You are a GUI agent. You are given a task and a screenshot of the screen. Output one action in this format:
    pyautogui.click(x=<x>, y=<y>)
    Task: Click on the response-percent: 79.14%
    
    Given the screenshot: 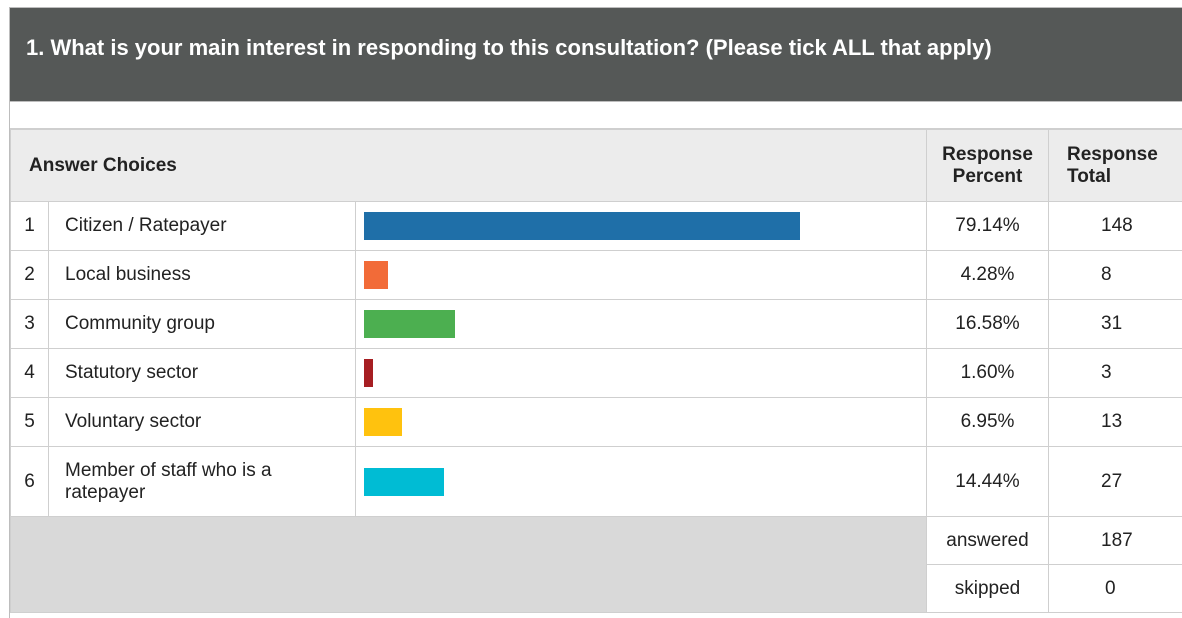 What is the action you would take?
    pyautogui.click(x=988, y=226)
    